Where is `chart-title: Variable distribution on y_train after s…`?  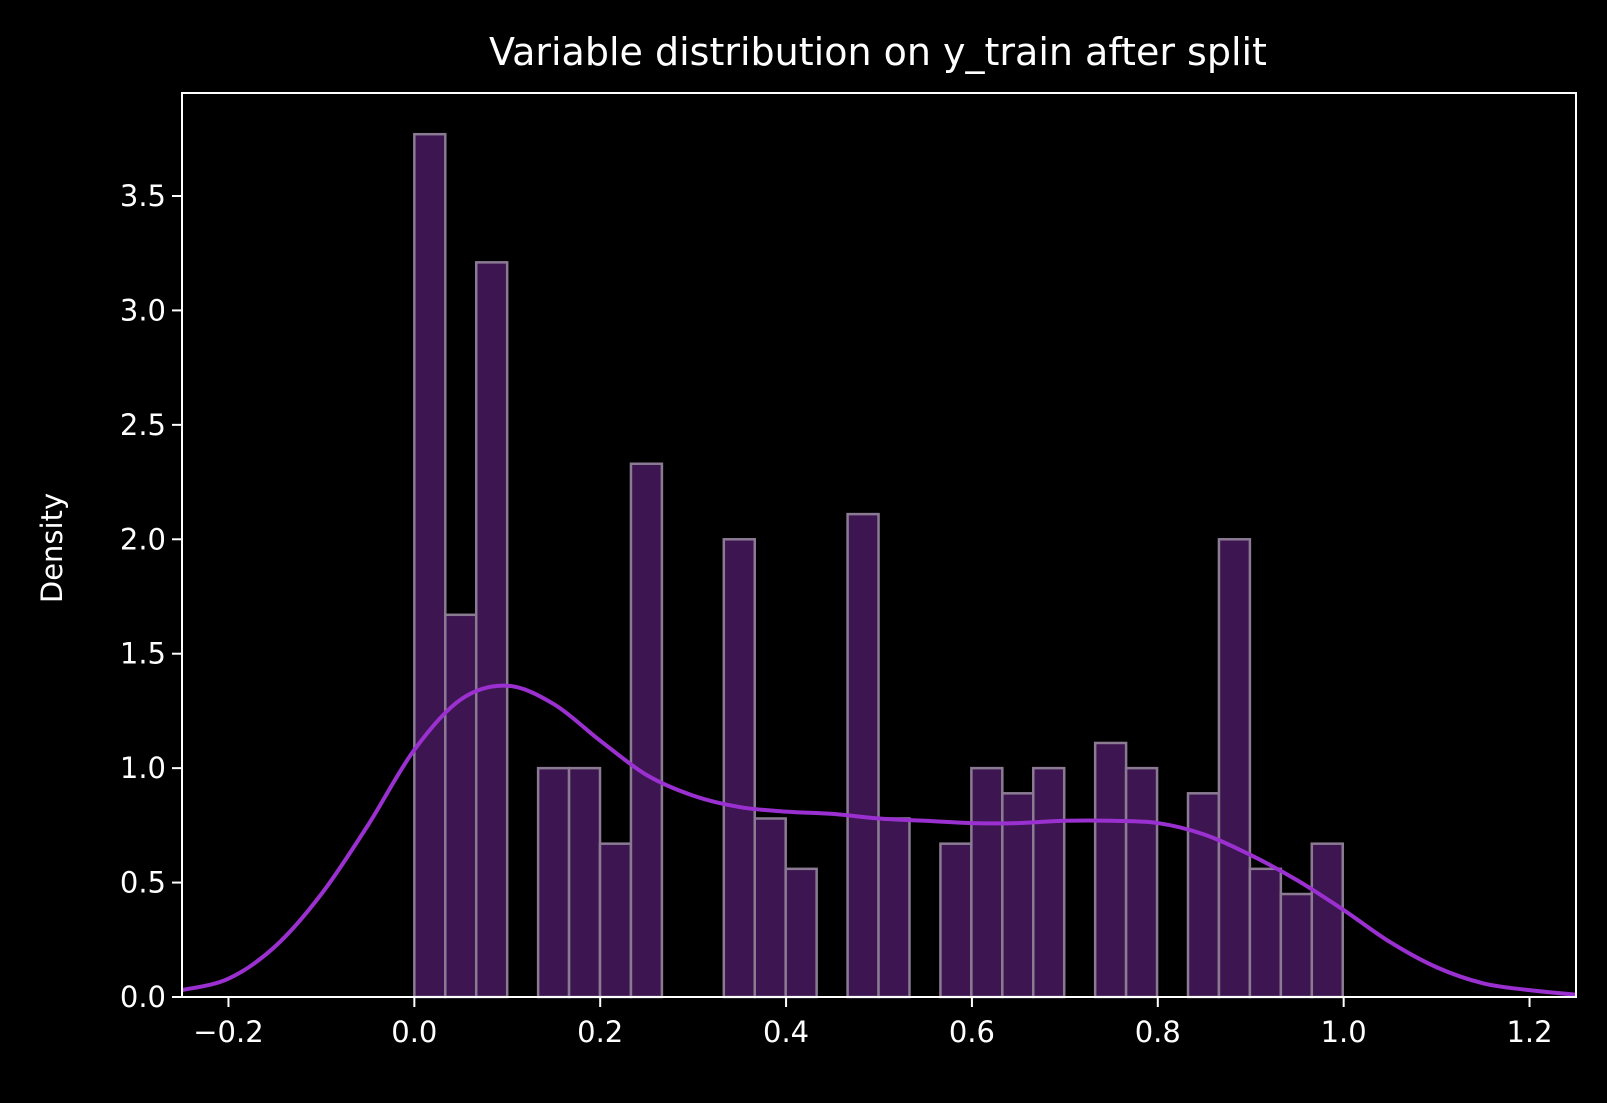 chart-title: Variable distribution on y_train after s… is located at coordinates (878, 52).